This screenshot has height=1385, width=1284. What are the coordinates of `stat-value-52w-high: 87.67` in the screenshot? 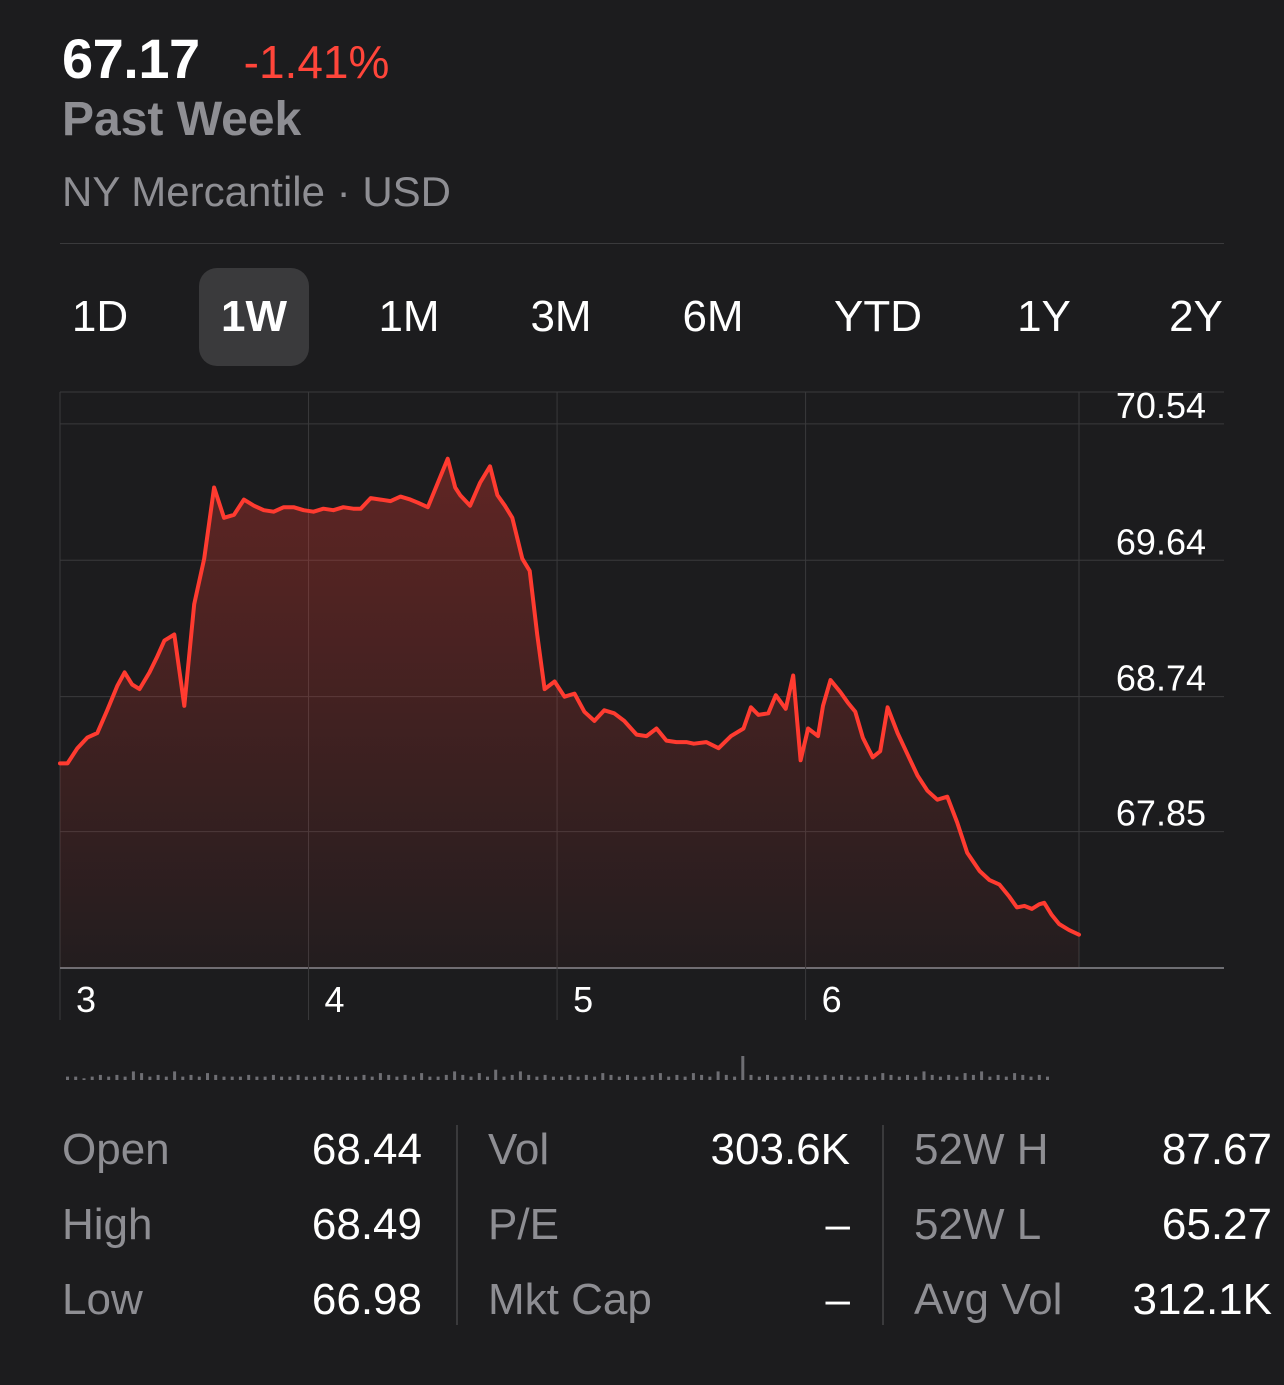 It's located at (1216, 1149).